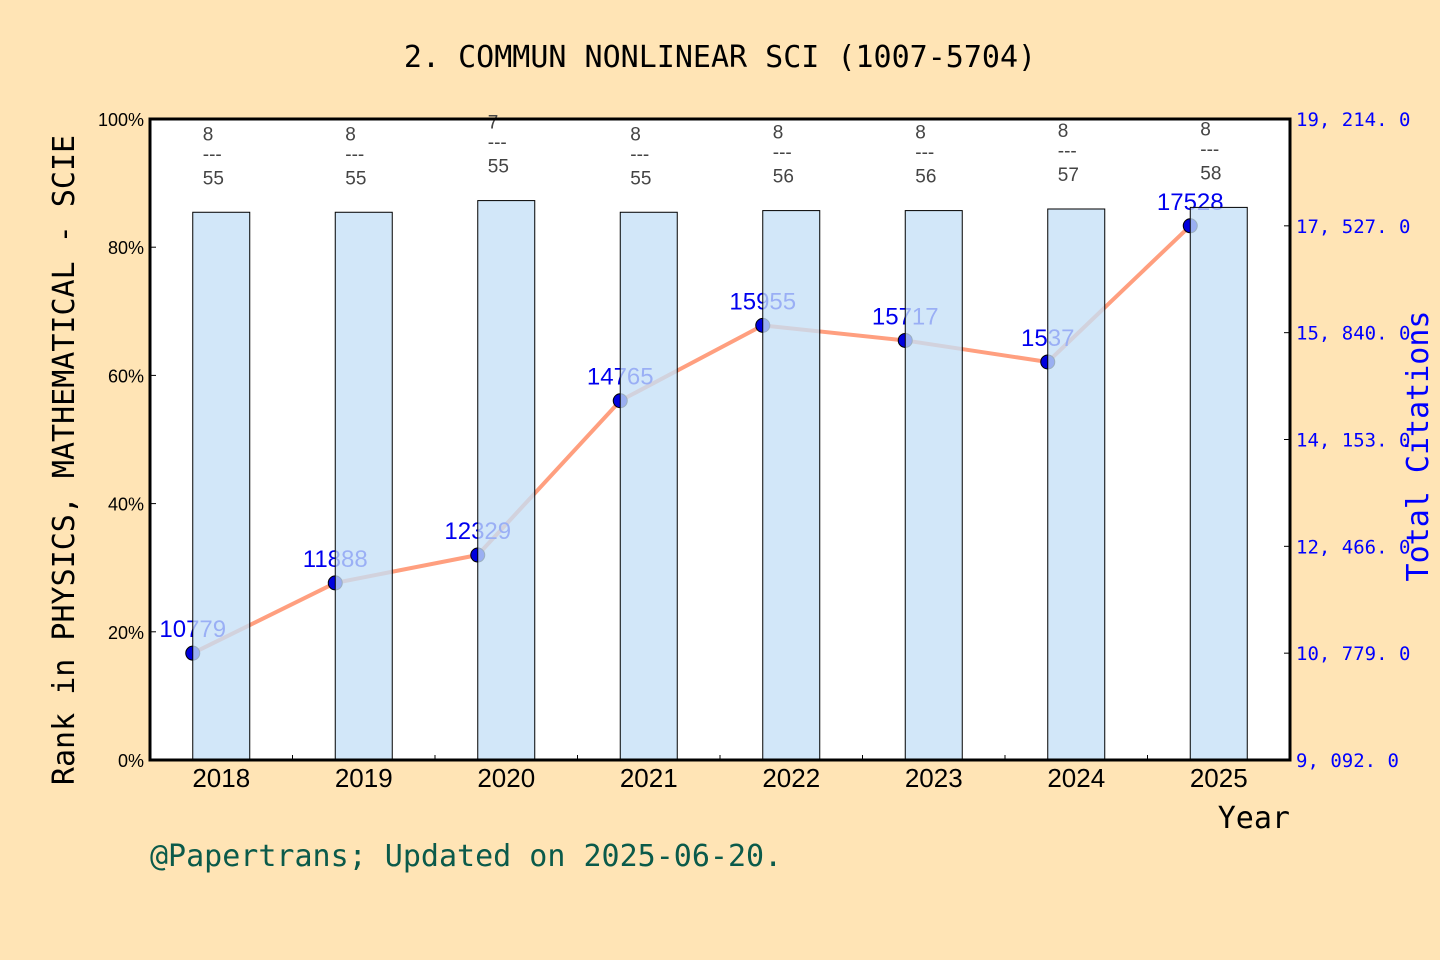 This screenshot has height=960, width=1440. Describe the element at coordinates (126, 633) in the screenshot. I see `left-tick-label: 20%` at that location.